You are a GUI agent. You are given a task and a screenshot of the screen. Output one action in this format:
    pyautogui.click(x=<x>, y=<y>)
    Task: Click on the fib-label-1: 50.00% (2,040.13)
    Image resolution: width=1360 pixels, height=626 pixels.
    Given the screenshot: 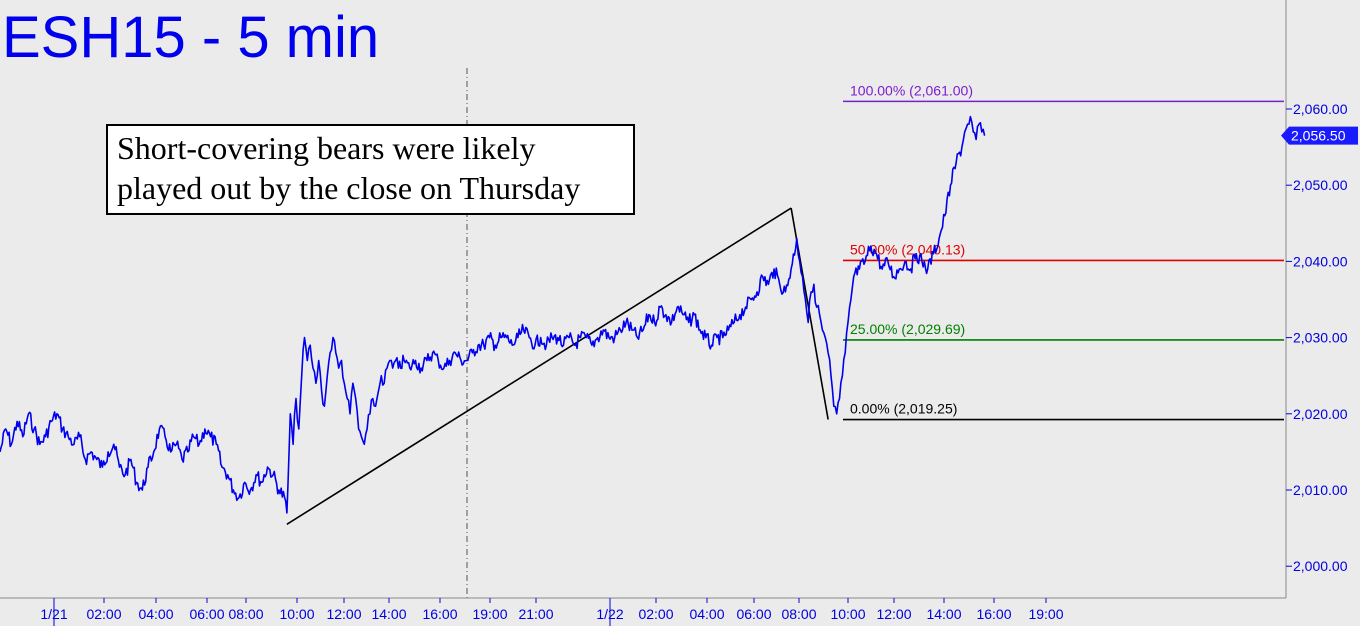 What is the action you would take?
    pyautogui.click(x=907, y=249)
    